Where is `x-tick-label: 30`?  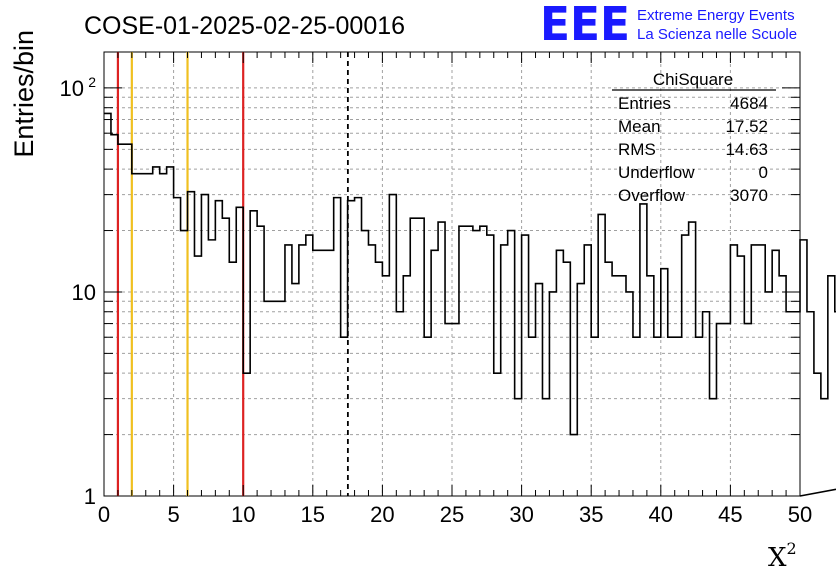 x-tick-label: 30 is located at coordinates (521, 514).